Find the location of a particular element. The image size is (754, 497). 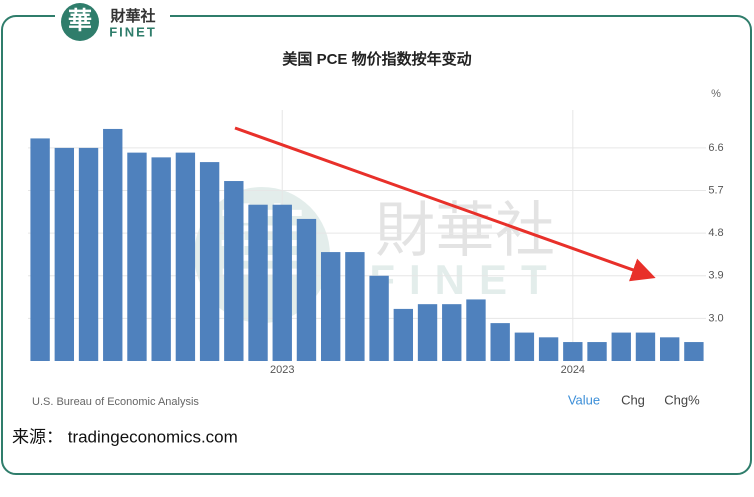

x-tick-label: 2024 is located at coordinates (573, 370).